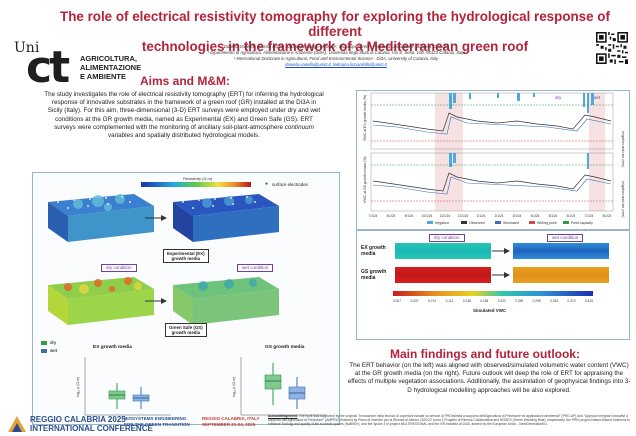 Image resolution: width=636 pixels, height=436 pixels. What do you see at coordinates (519, 301) in the screenshot?
I see `vwc-scale-tick: 0.259` at bounding box center [519, 301].